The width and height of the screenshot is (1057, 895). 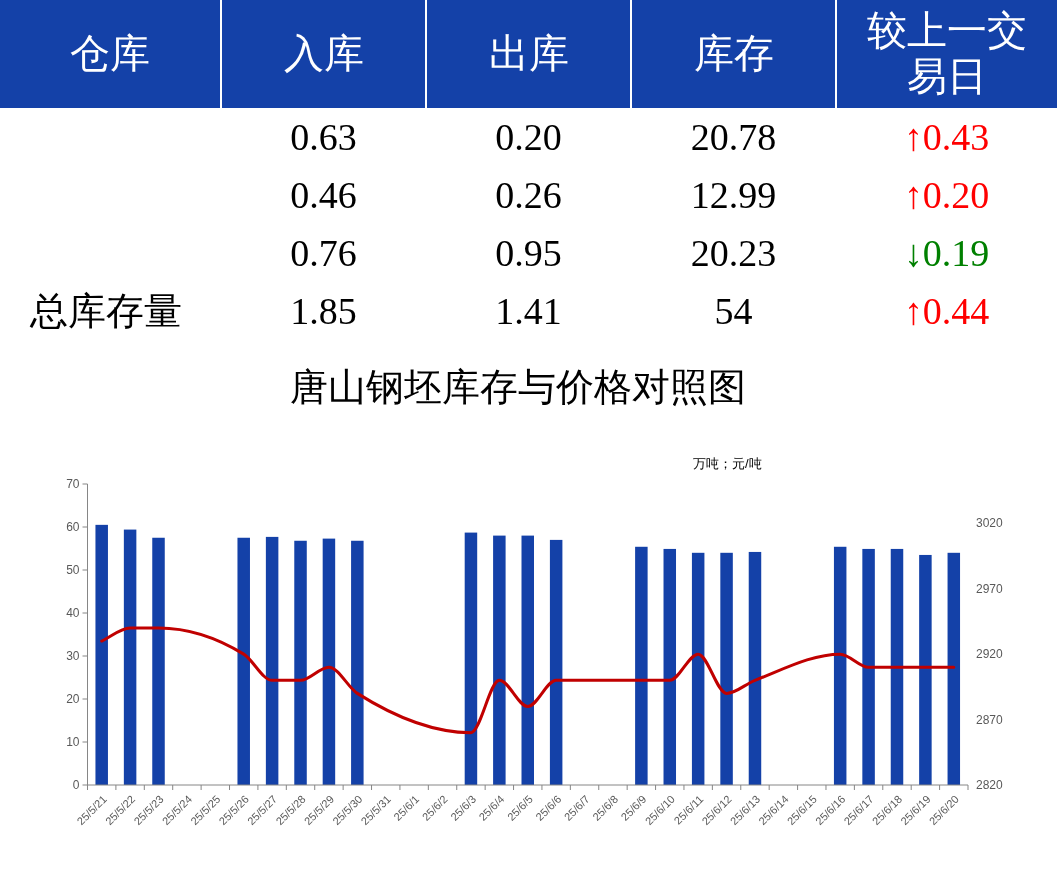 I want to click on data-label: ↓0.19, so click(x=946, y=253).